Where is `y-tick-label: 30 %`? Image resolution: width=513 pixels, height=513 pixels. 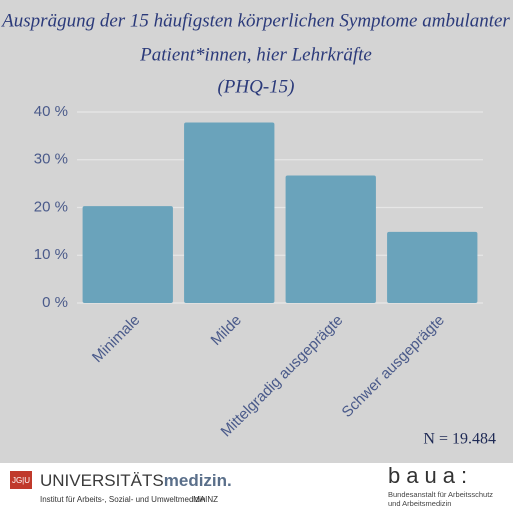
y-tick-label: 30 % is located at coordinates (51, 159).